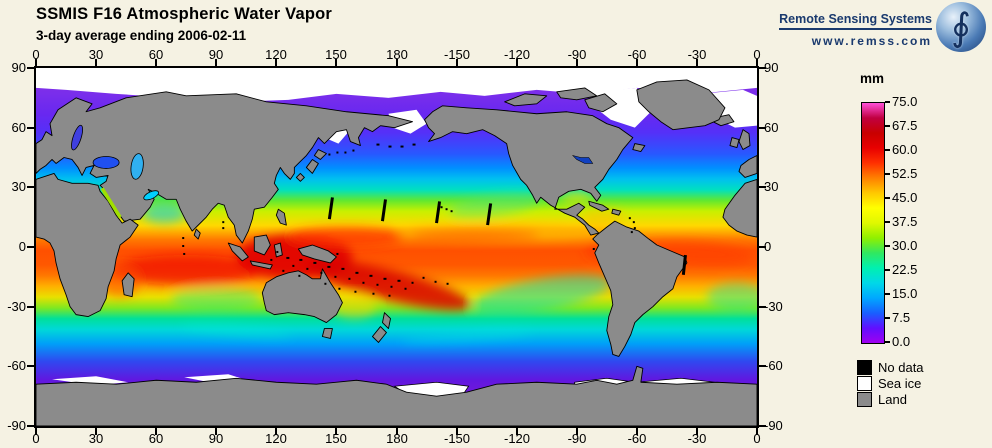 The image size is (992, 448). I want to click on no-data-swatch, so click(864, 367).